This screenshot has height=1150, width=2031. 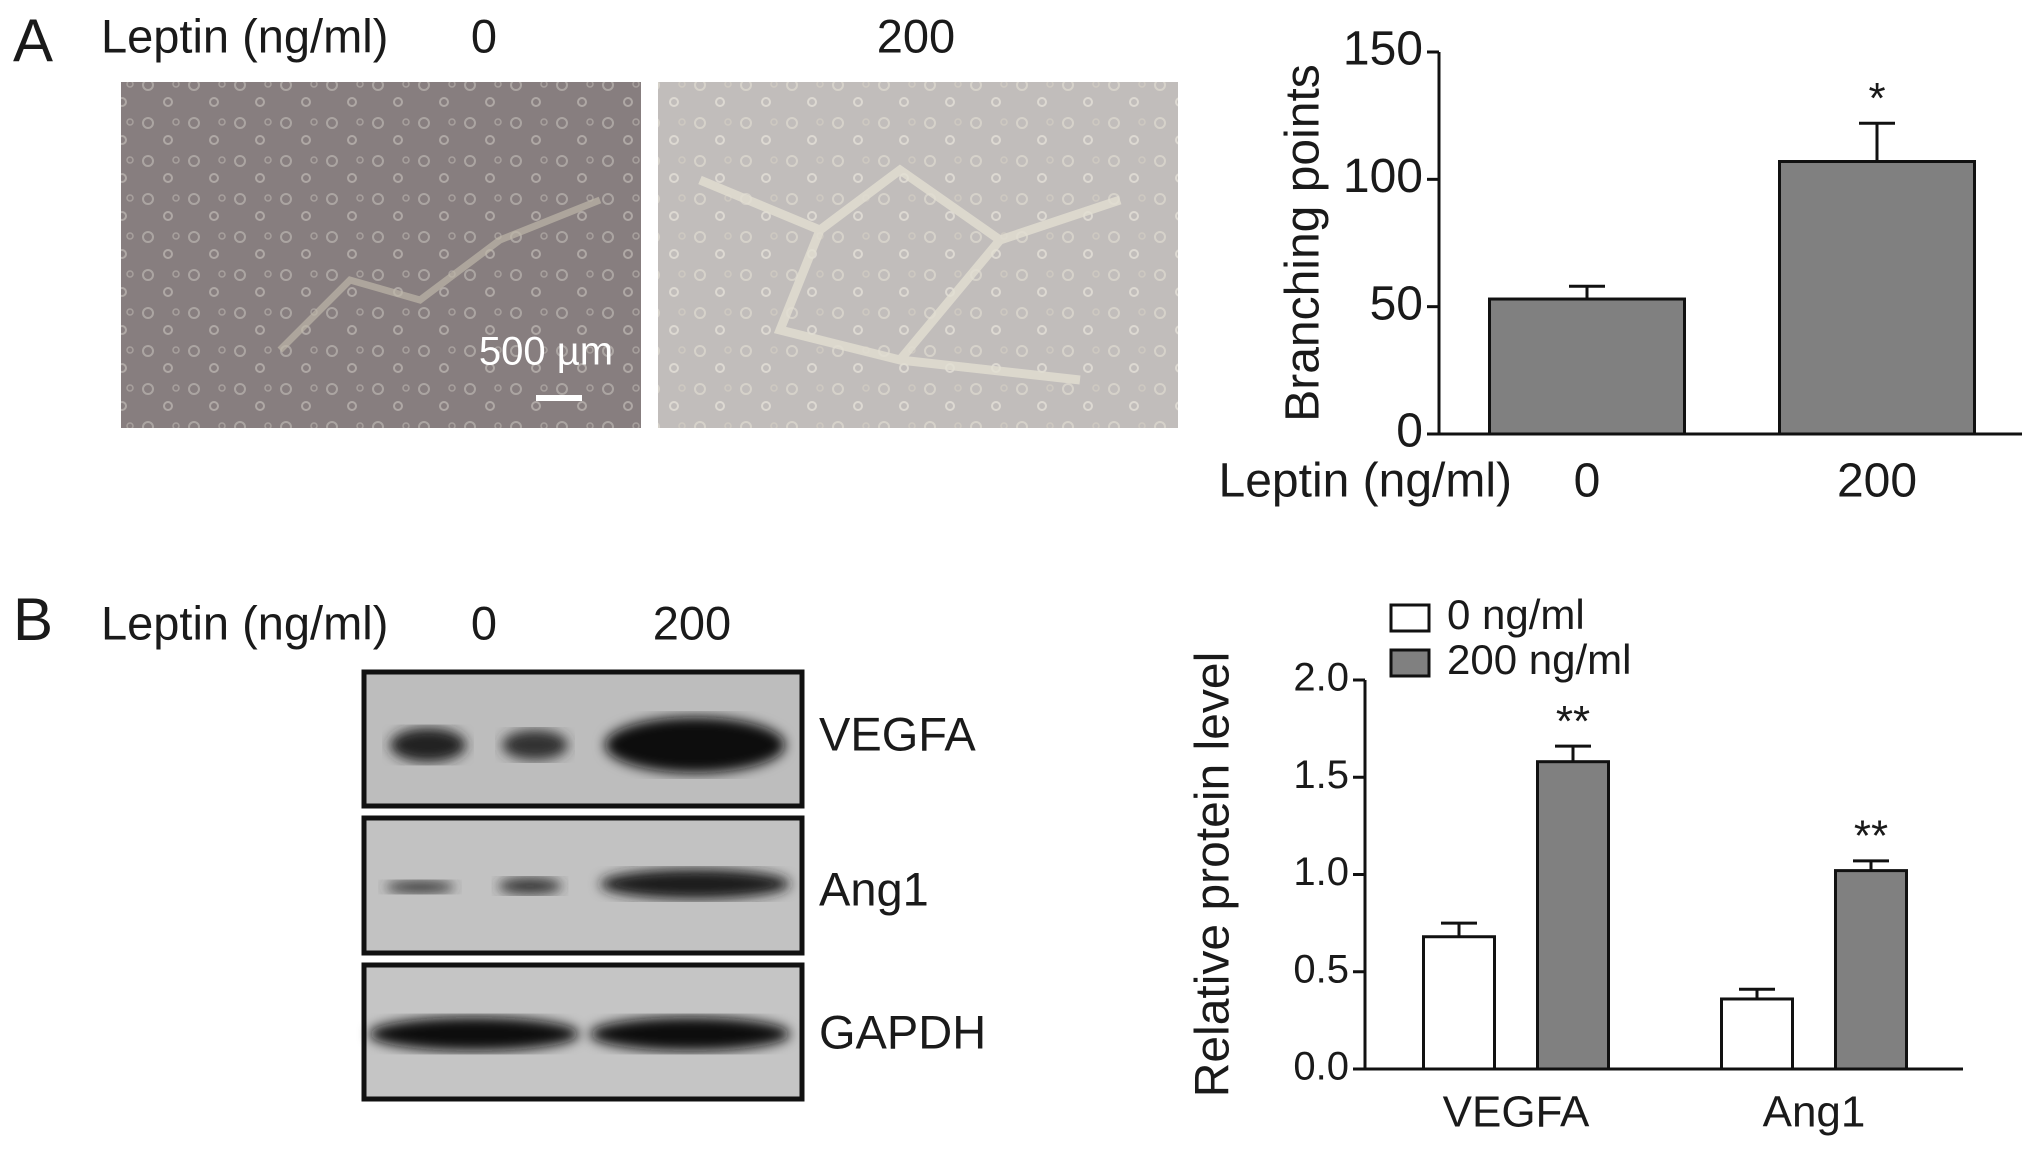 What do you see at coordinates (1877, 481) in the screenshot?
I see `x-tick-label: 200` at bounding box center [1877, 481].